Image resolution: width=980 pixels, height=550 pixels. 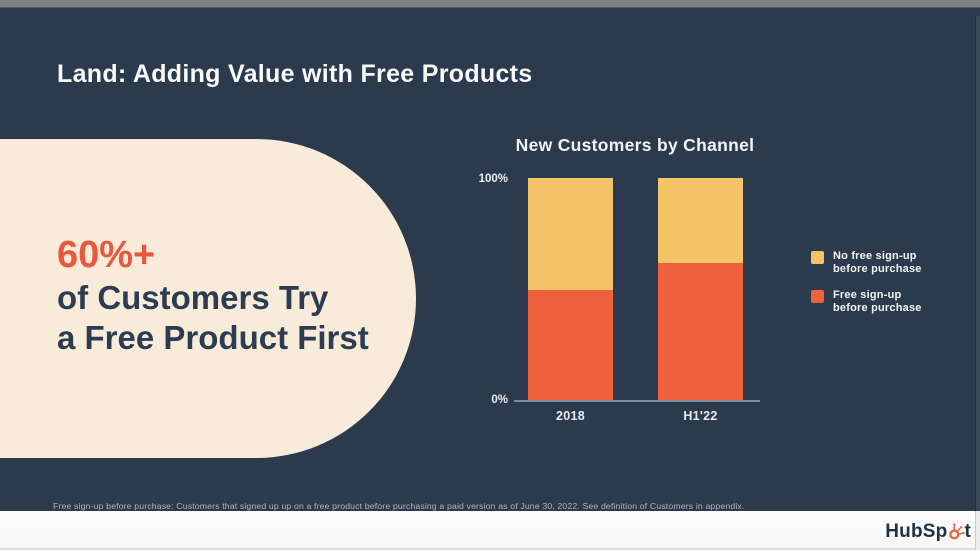 What do you see at coordinates (916, 531) in the screenshot?
I see `logo-text-prefix: HubSp` at bounding box center [916, 531].